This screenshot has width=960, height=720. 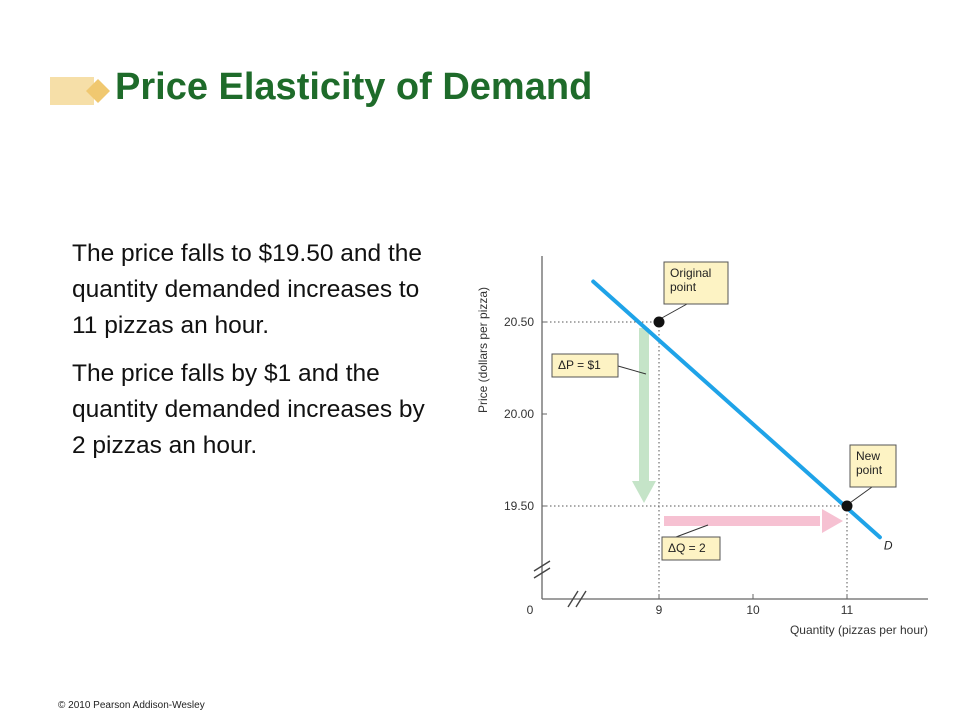 What do you see at coordinates (659, 322) in the screenshot?
I see `original-point-marker` at bounding box center [659, 322].